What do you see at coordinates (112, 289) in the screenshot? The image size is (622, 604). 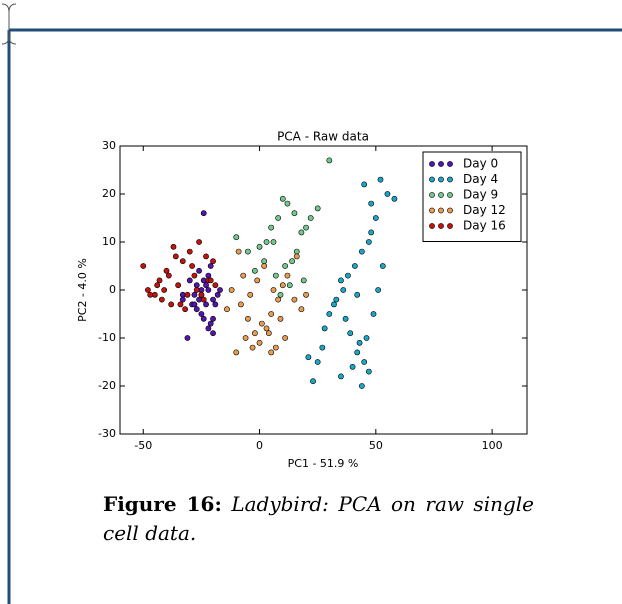 I see `y-tick-label: 0` at bounding box center [112, 289].